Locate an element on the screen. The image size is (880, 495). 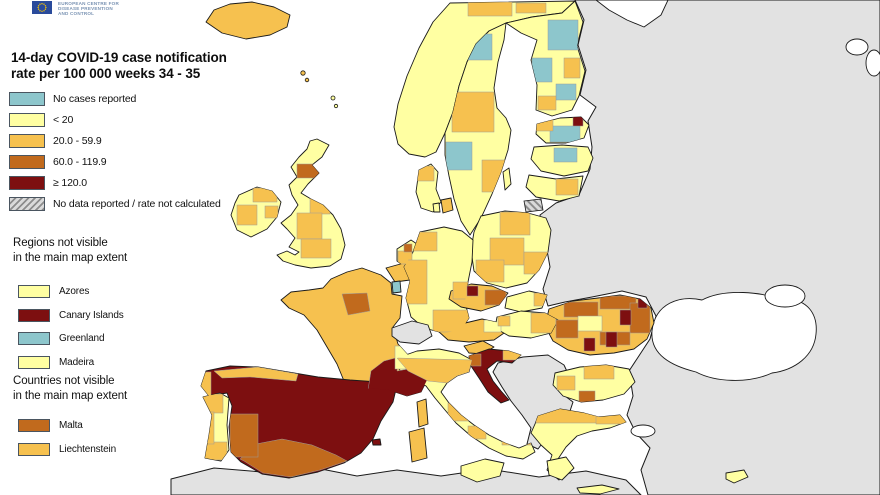
region-patch-north-italy is located at coordinates (435, 370).